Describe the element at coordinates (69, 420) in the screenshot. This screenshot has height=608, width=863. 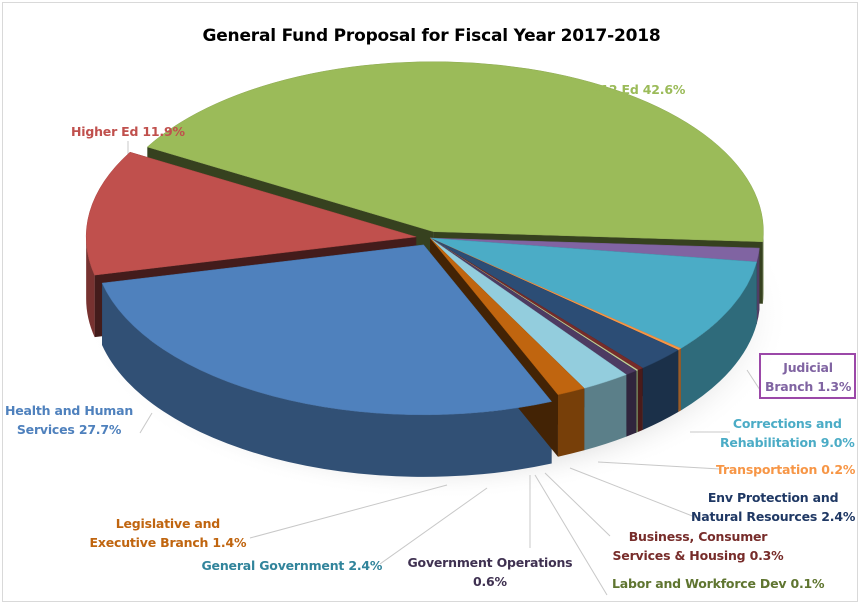
I see `data-label-hhs: Health and Human Services 27.7%` at that location.